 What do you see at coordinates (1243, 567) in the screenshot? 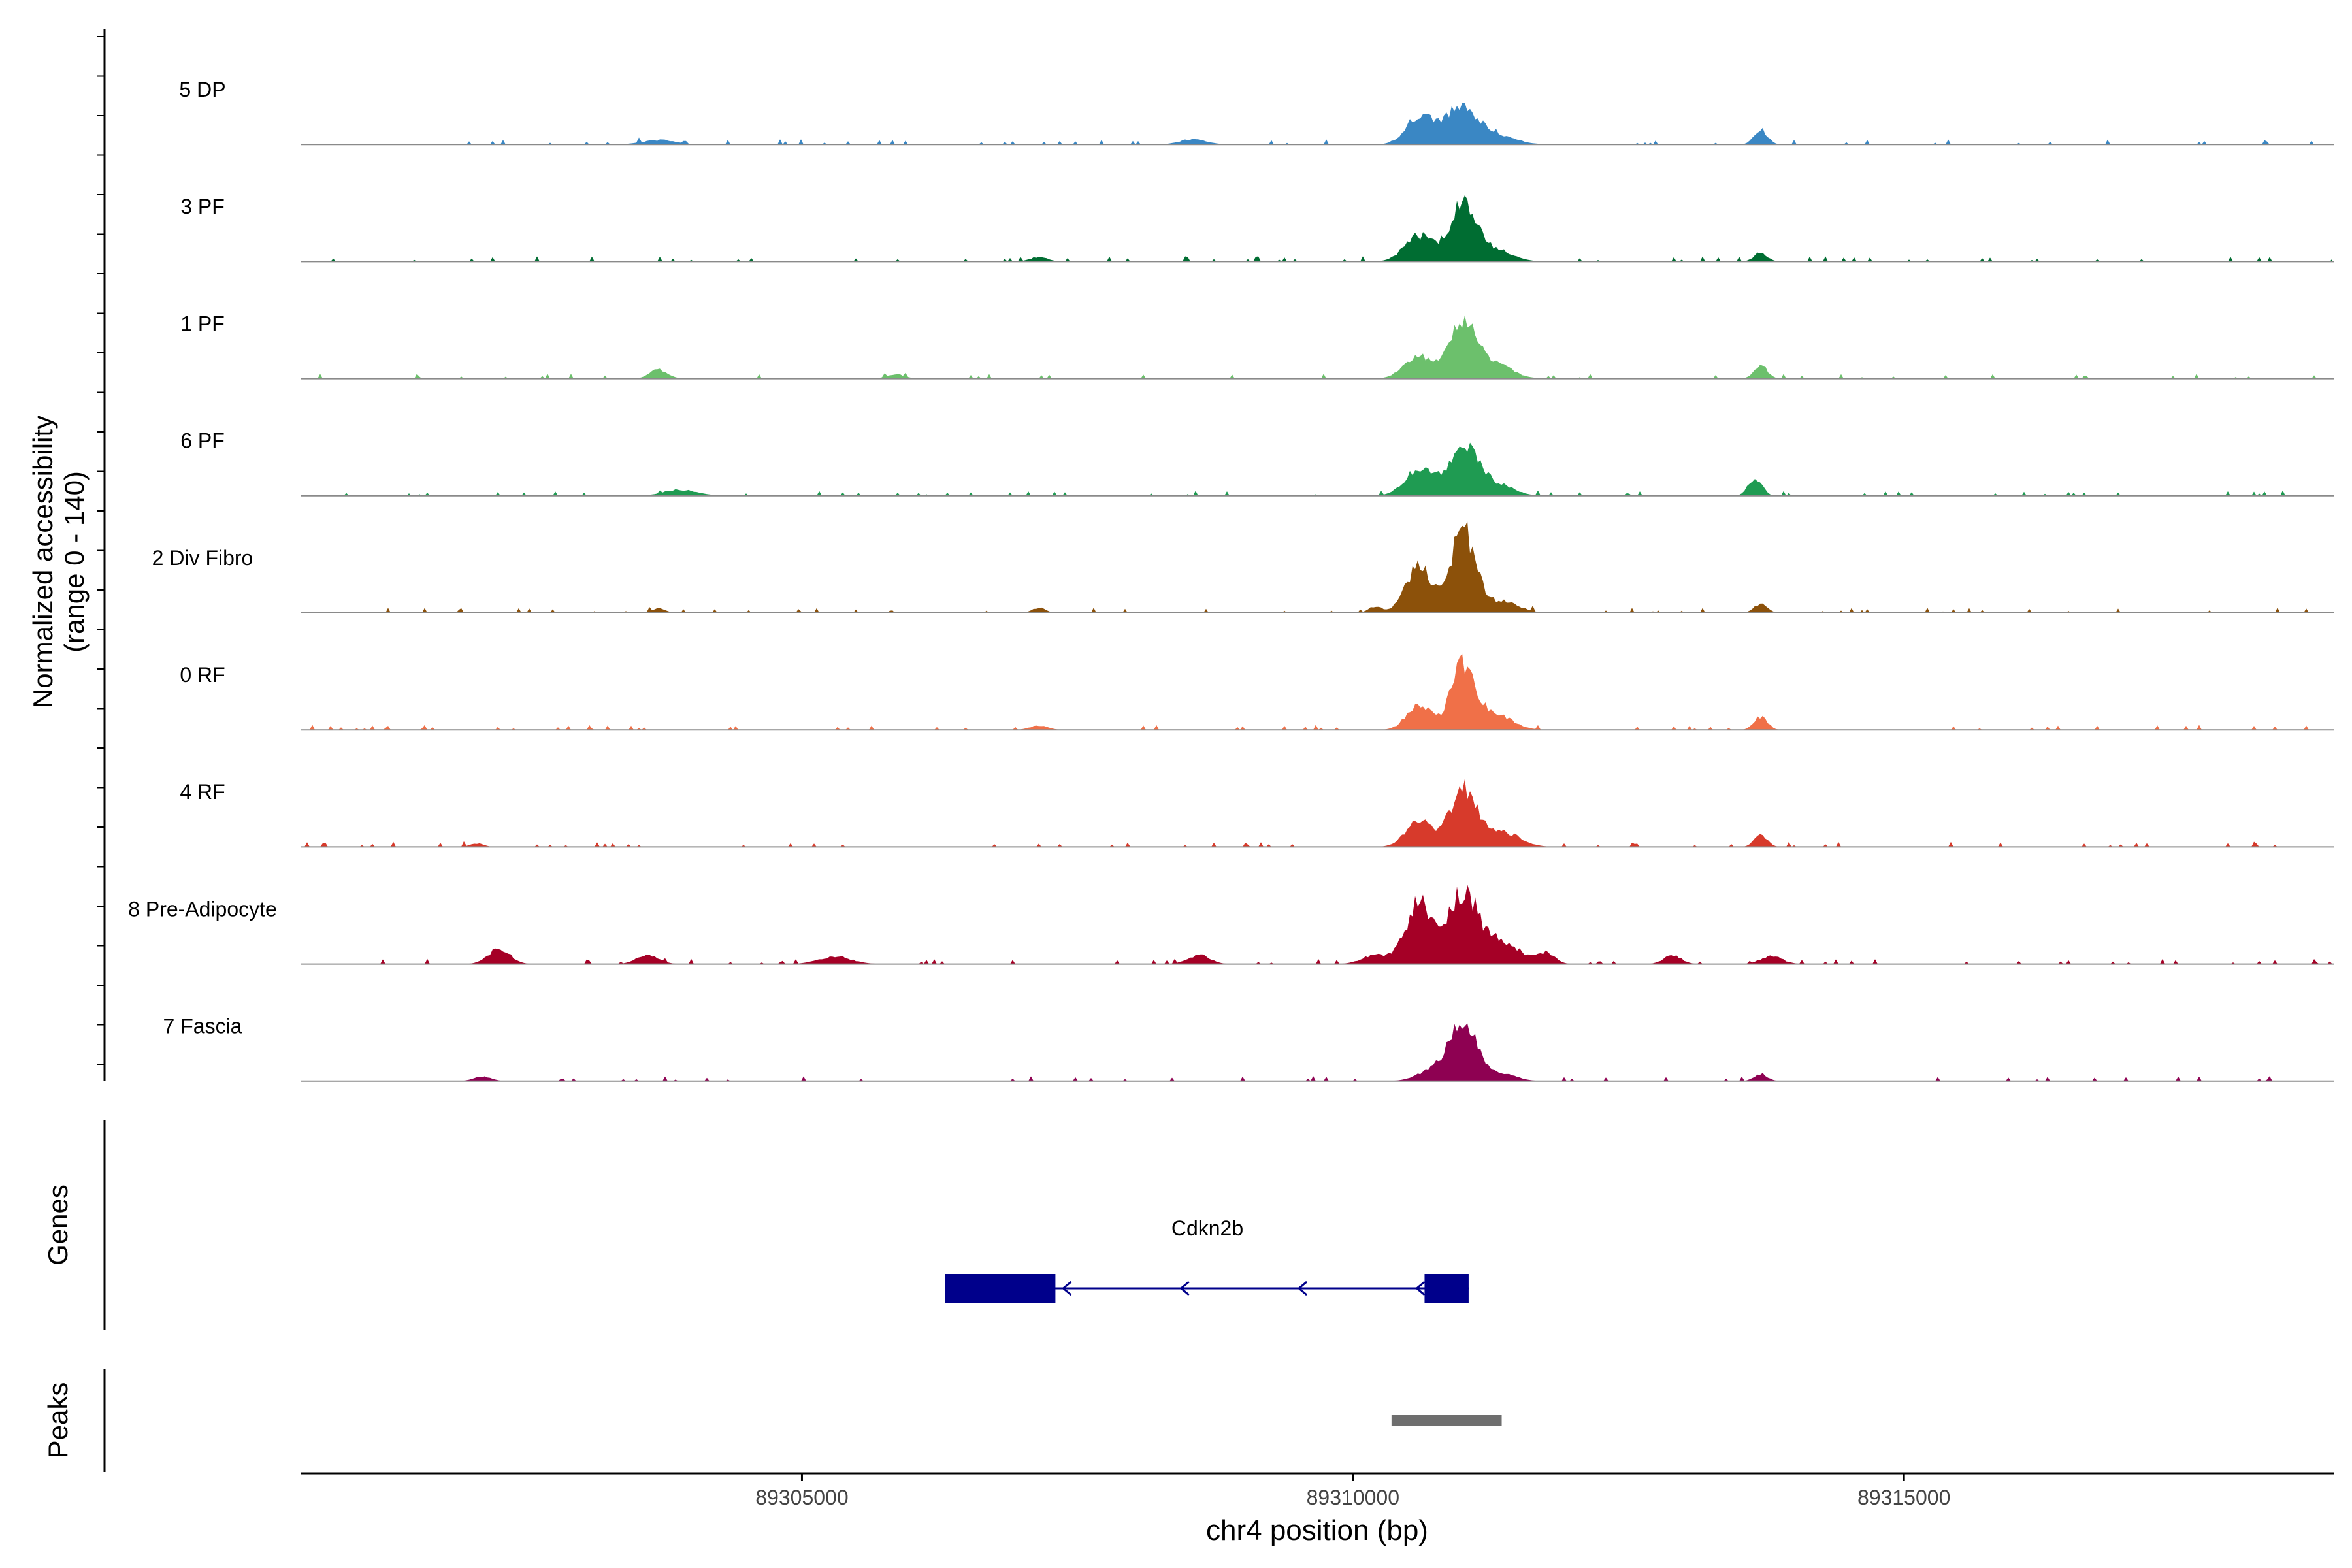
I see `coverage-track: 2 Div Fibro` at bounding box center [1243, 567].